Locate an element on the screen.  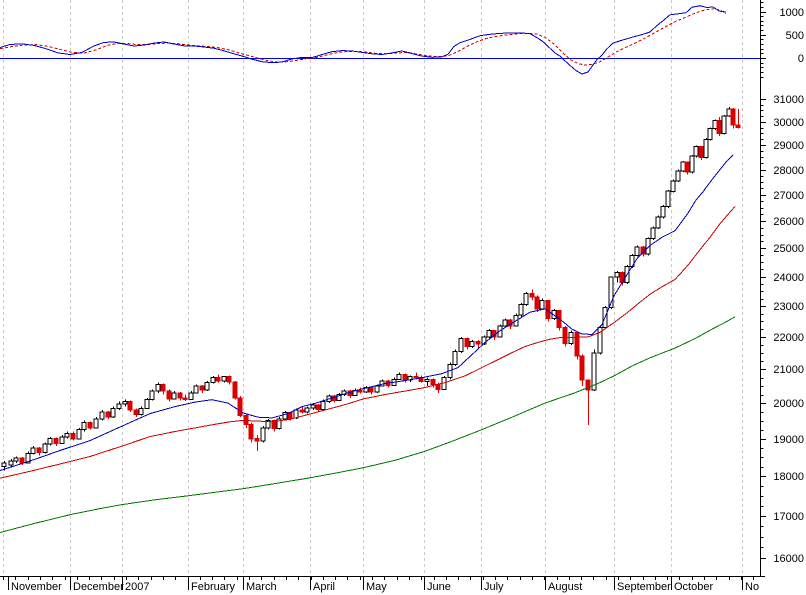
month-label: December is located at coordinates (98, 587).